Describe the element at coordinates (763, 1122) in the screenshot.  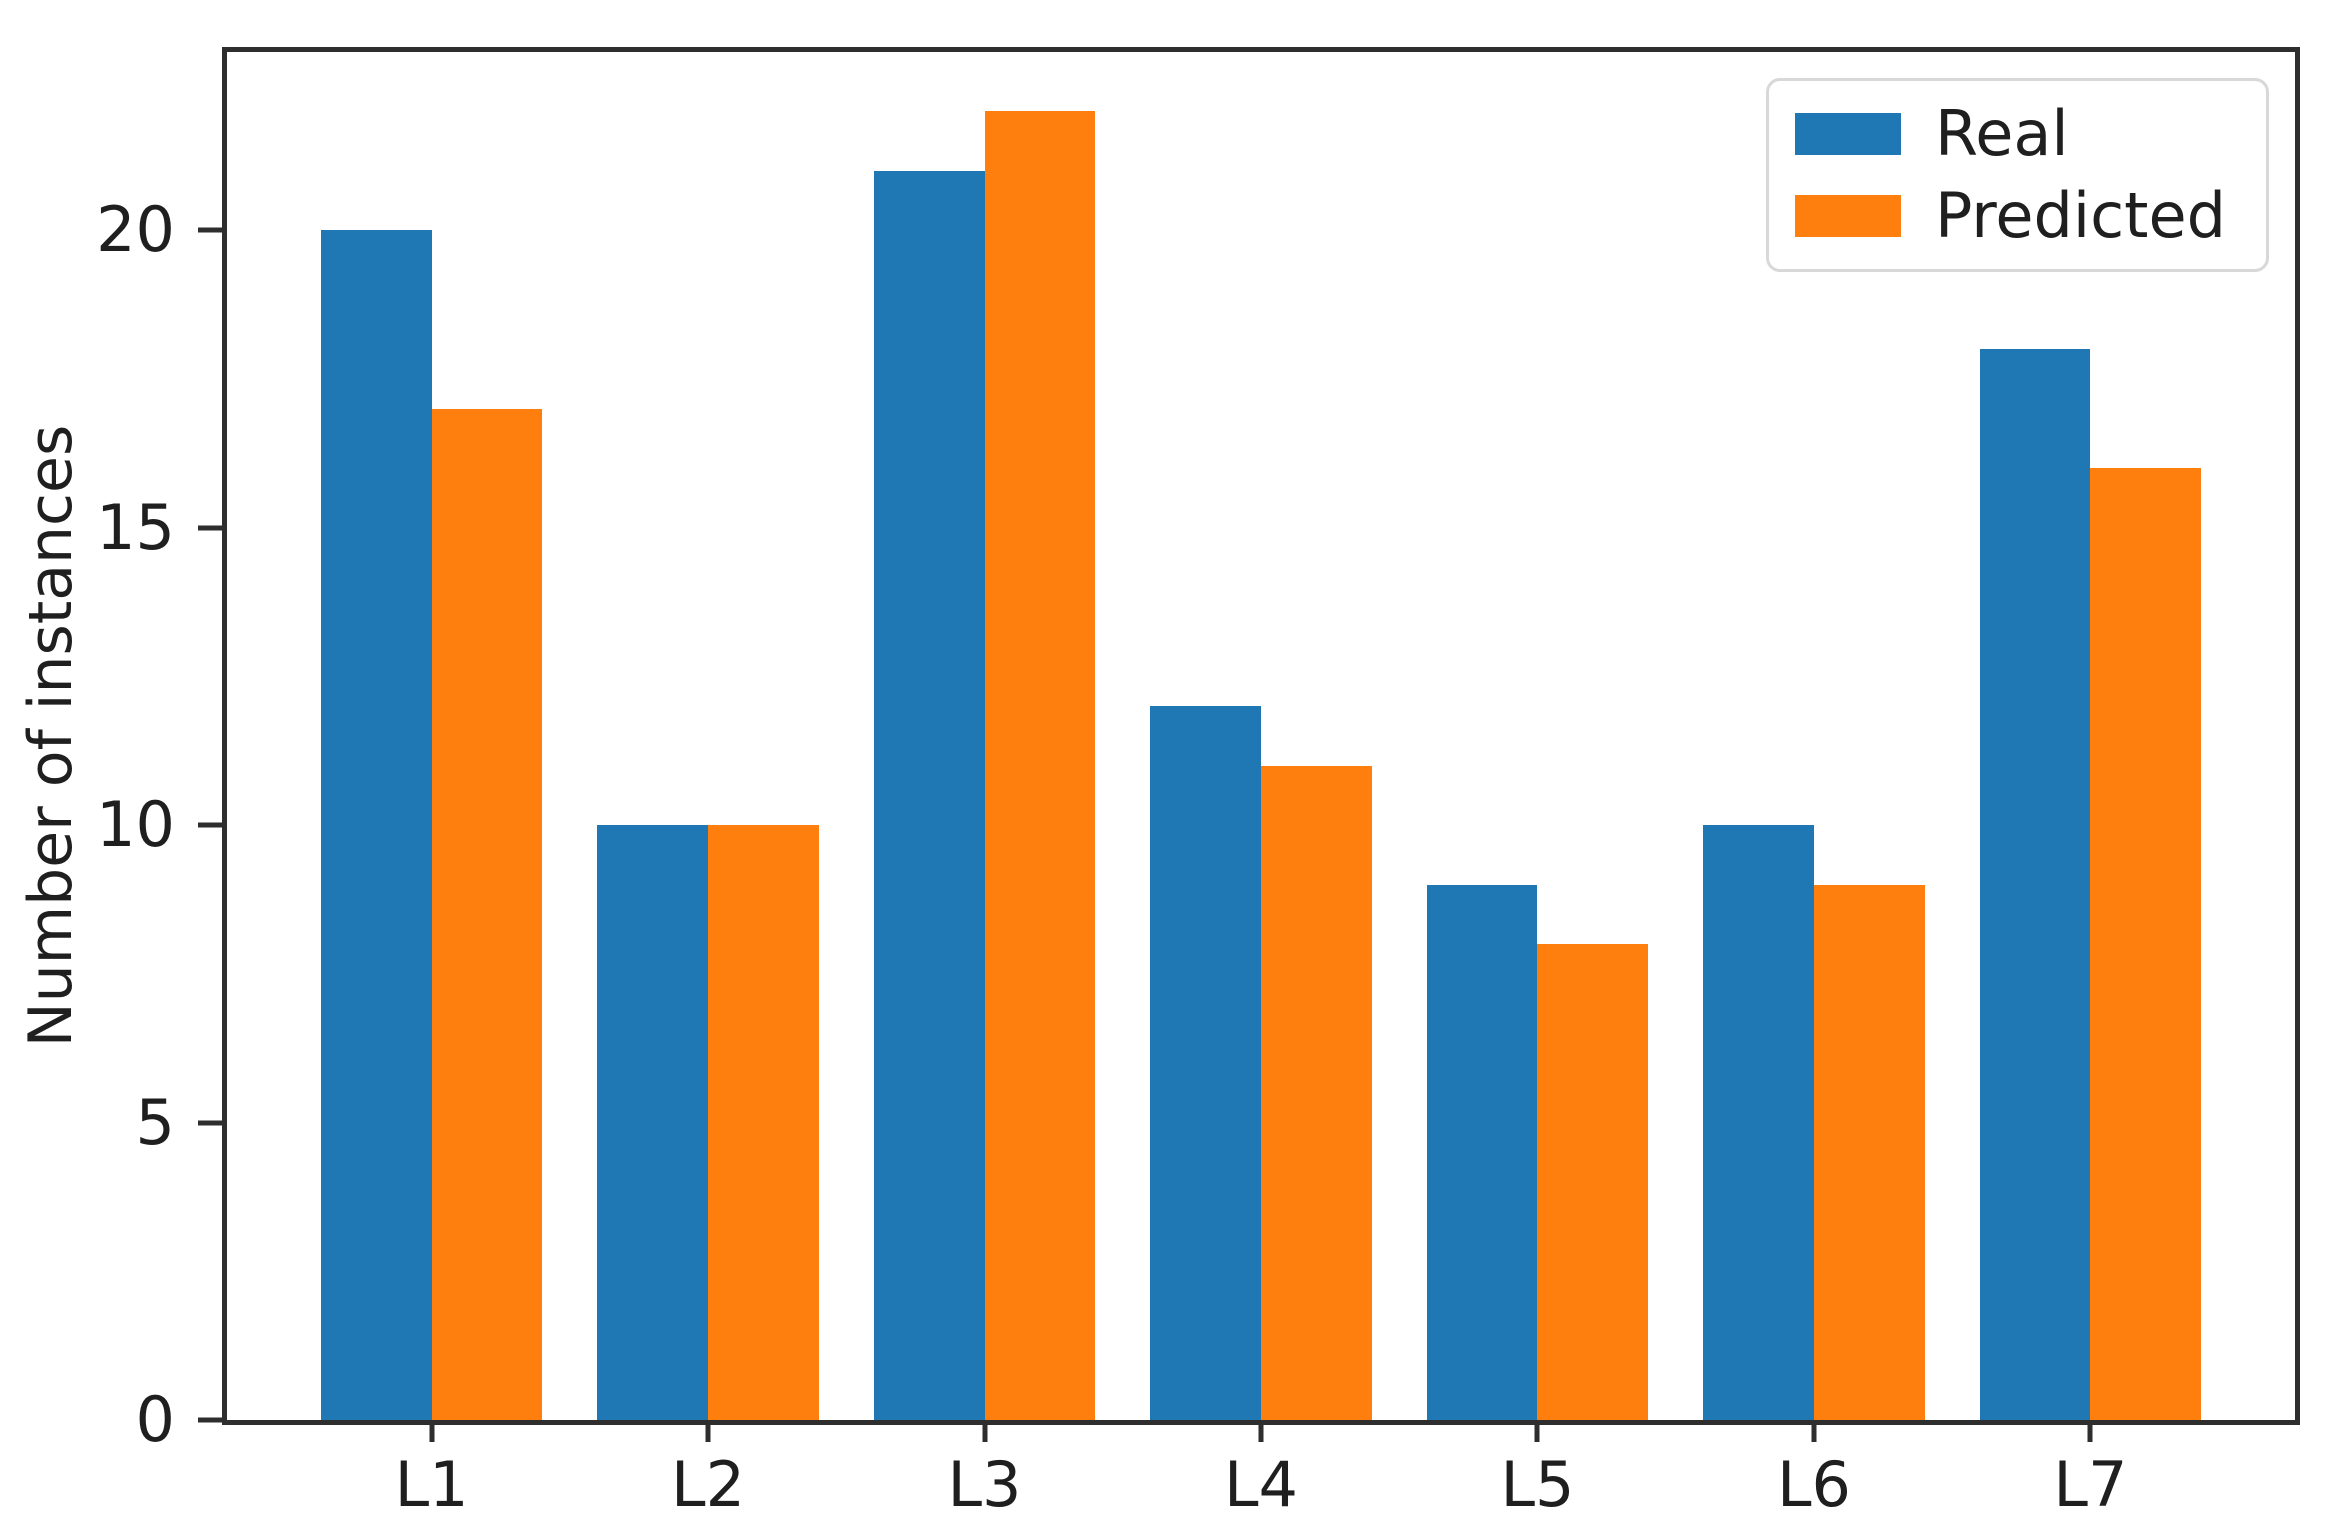
I see `bar-predicted-l2` at that location.